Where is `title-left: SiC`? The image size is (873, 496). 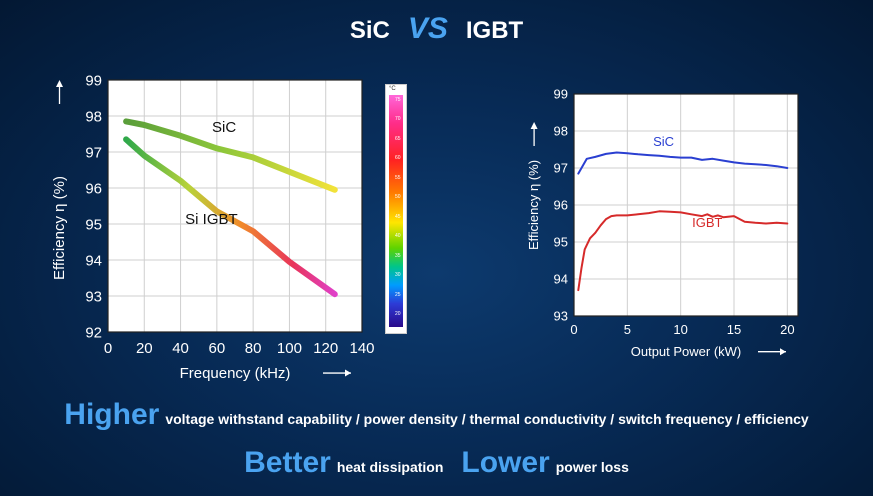 title-left: SiC is located at coordinates (369, 30).